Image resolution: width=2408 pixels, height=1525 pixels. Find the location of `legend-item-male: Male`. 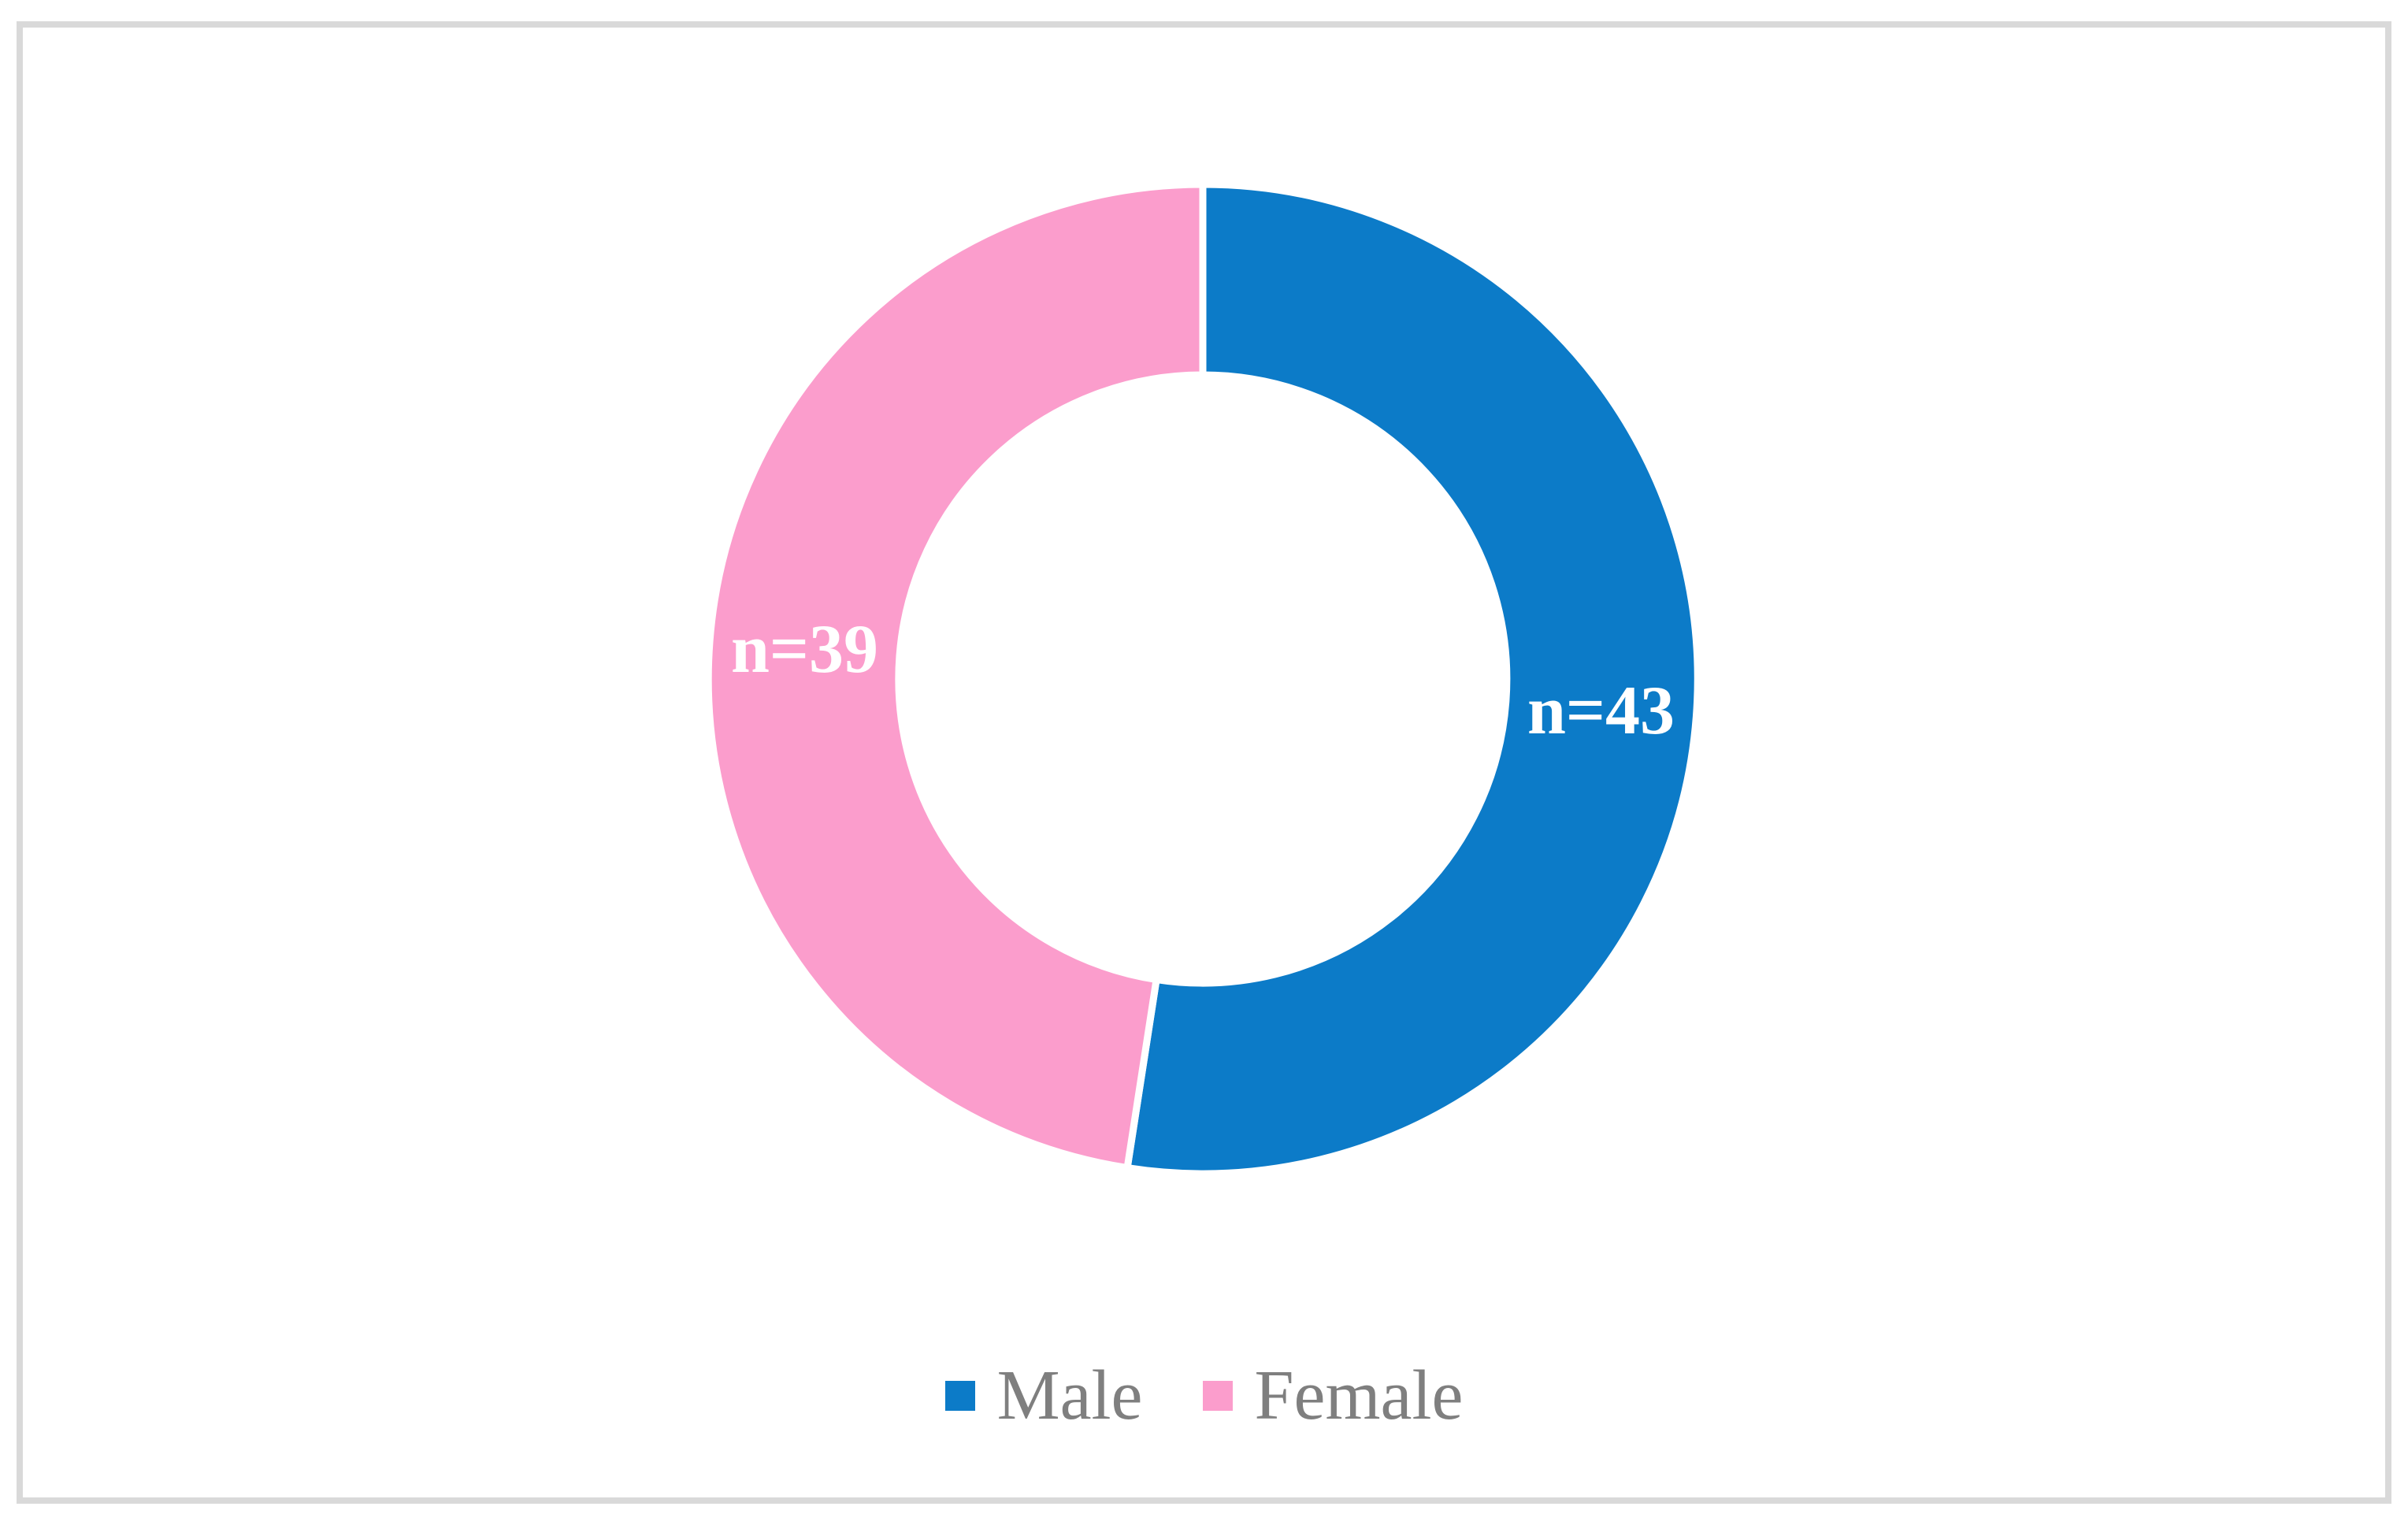

legend-item-male: Male is located at coordinates (1043, 1395).